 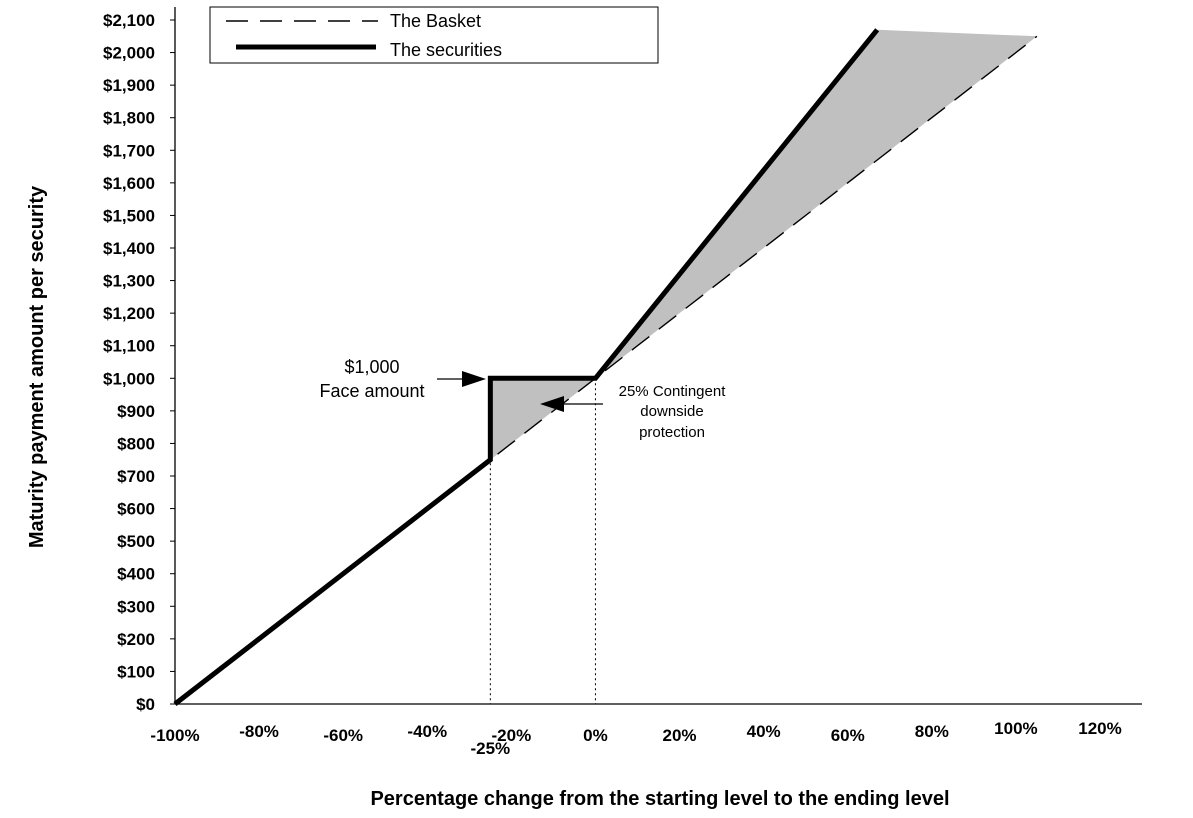 I want to click on y-tick-label: $1,800, so click(x=129, y=118).